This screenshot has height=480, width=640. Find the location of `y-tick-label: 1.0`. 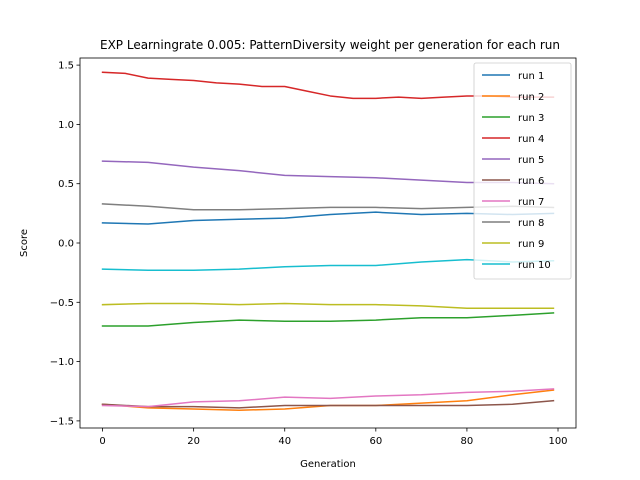

y-tick-label: 1.0 is located at coordinates (66, 125).